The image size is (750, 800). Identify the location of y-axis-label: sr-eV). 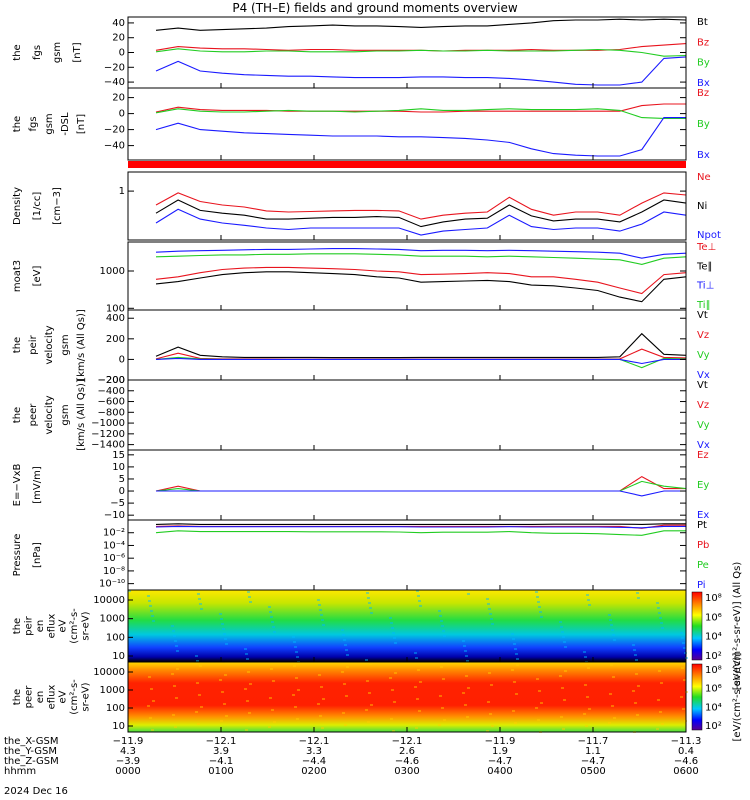
(86, 696).